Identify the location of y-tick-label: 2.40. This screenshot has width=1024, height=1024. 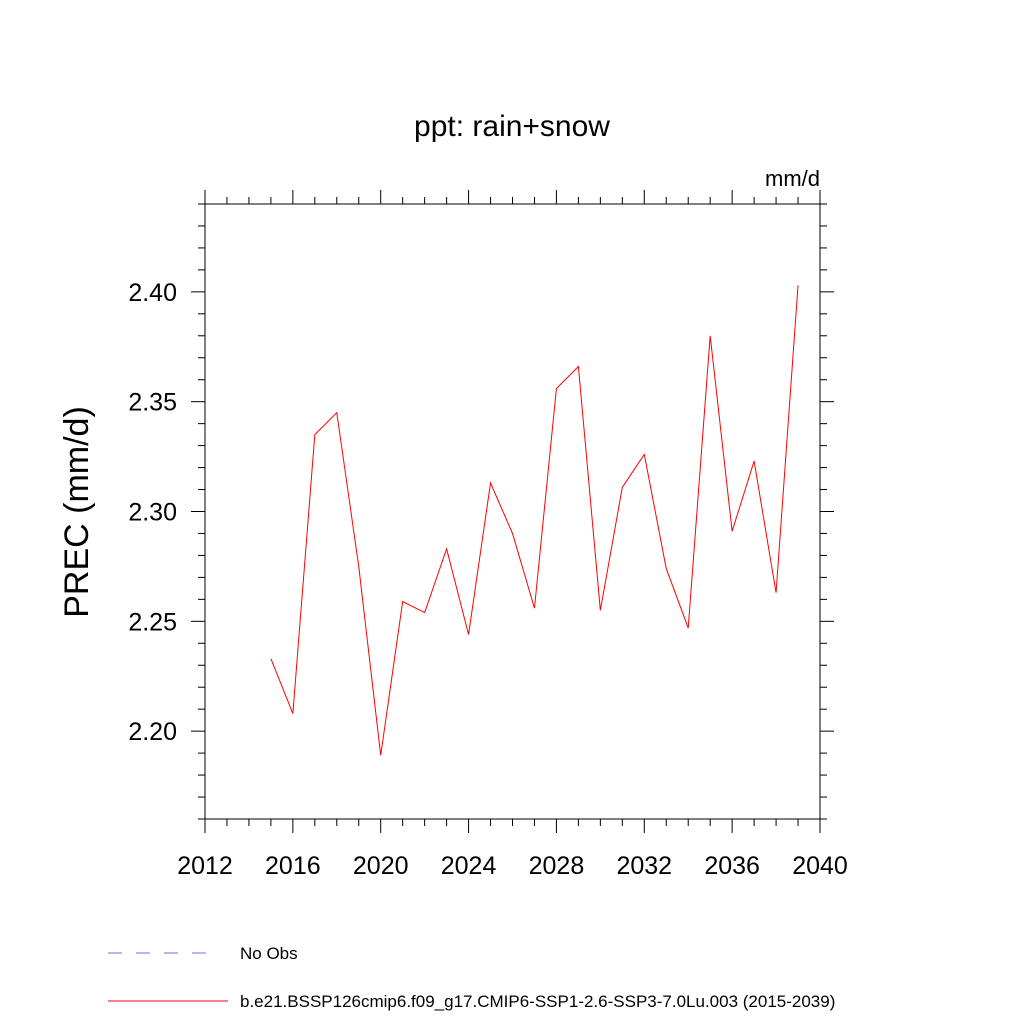
(152, 293).